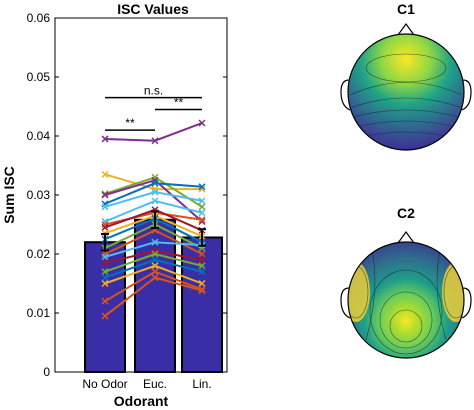 This screenshot has height=410, width=474. Describe the element at coordinates (39, 18) in the screenshot. I see `y-tick-label: 0.06` at that location.